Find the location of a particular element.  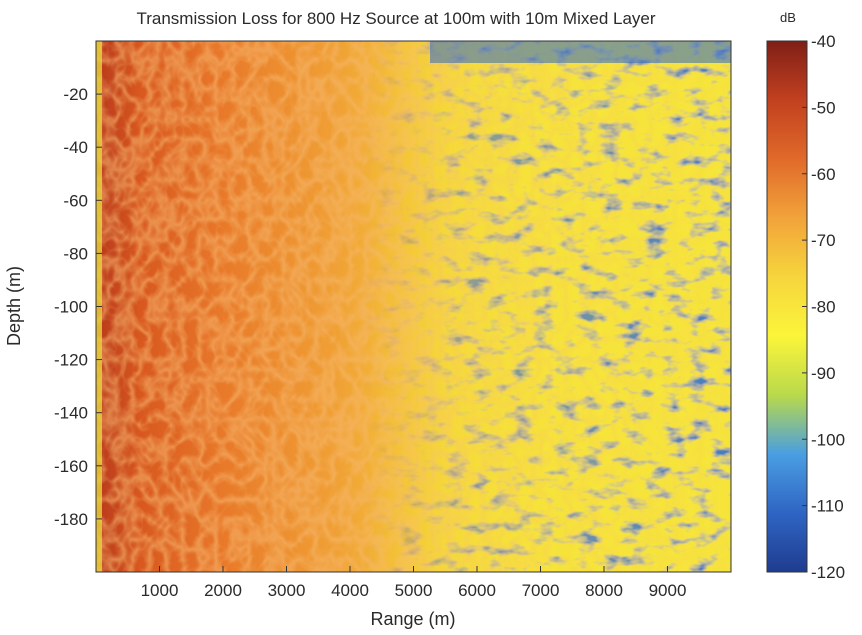

colorbar-ticks: -40 -50 -60 -70 -80 -90 -100 -110 -120 is located at coordinates (823, 307).